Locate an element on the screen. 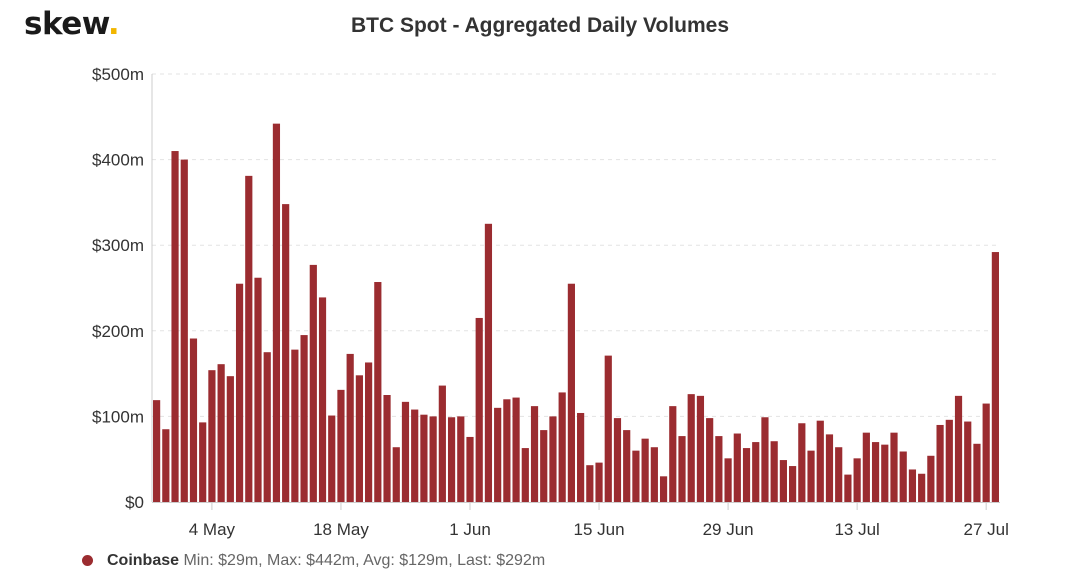 The image size is (1080, 573). x-tick-label: 18 May is located at coordinates (341, 529).